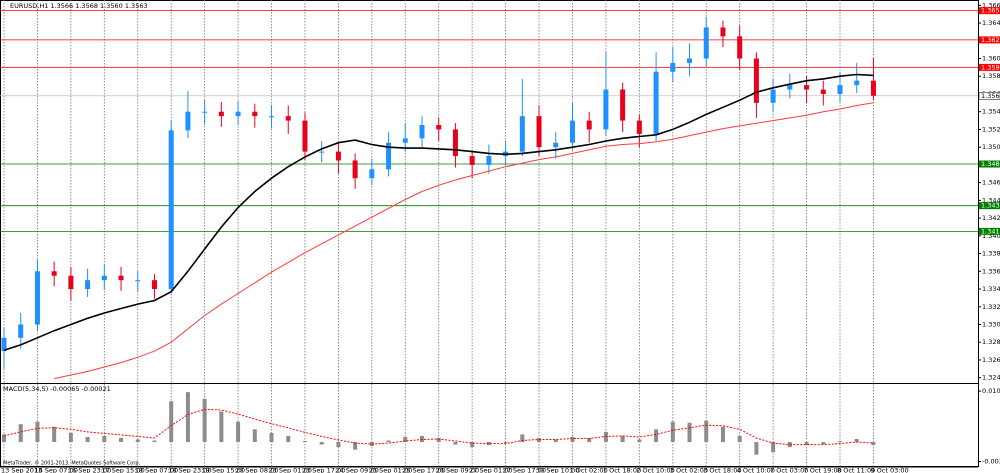 The image size is (1000, 473). What do you see at coordinates (823, 470) in the screenshot?
I see `x-tick-label: 7 Oct 19:00` at bounding box center [823, 470].